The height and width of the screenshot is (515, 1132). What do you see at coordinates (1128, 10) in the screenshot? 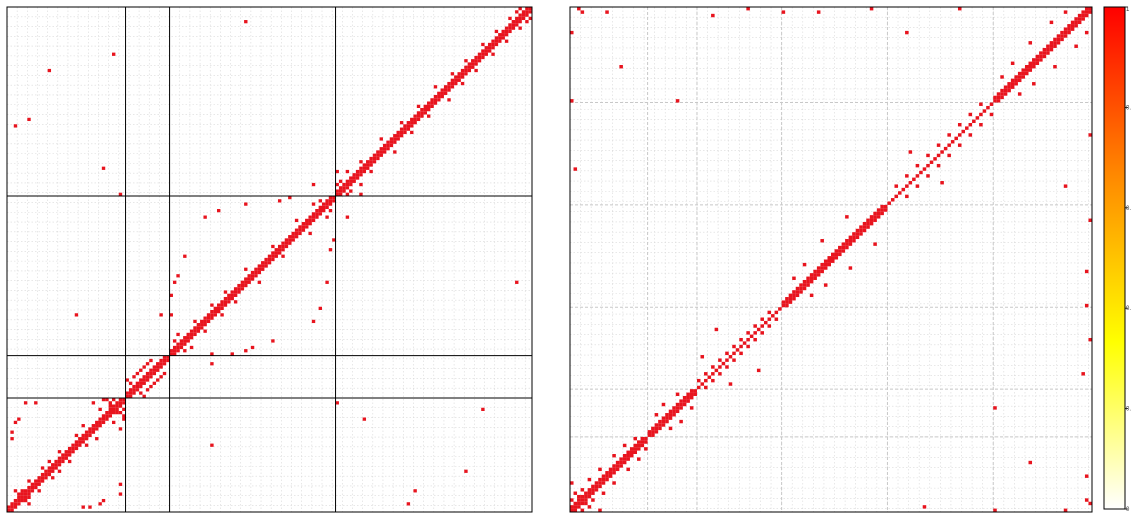
I see `colorbar-tick-label: 1` at bounding box center [1128, 10].